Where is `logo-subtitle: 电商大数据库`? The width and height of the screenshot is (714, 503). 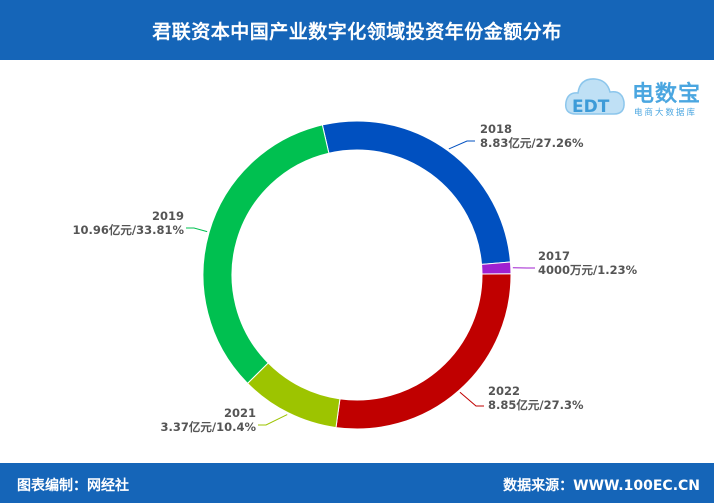
logo-subtitle: 电商大数据库 is located at coordinates (666, 113).